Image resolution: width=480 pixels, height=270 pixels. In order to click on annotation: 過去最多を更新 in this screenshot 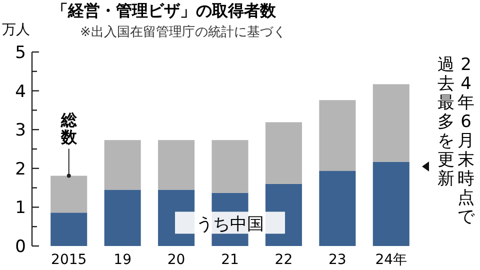, I will do `click(446, 122)`.